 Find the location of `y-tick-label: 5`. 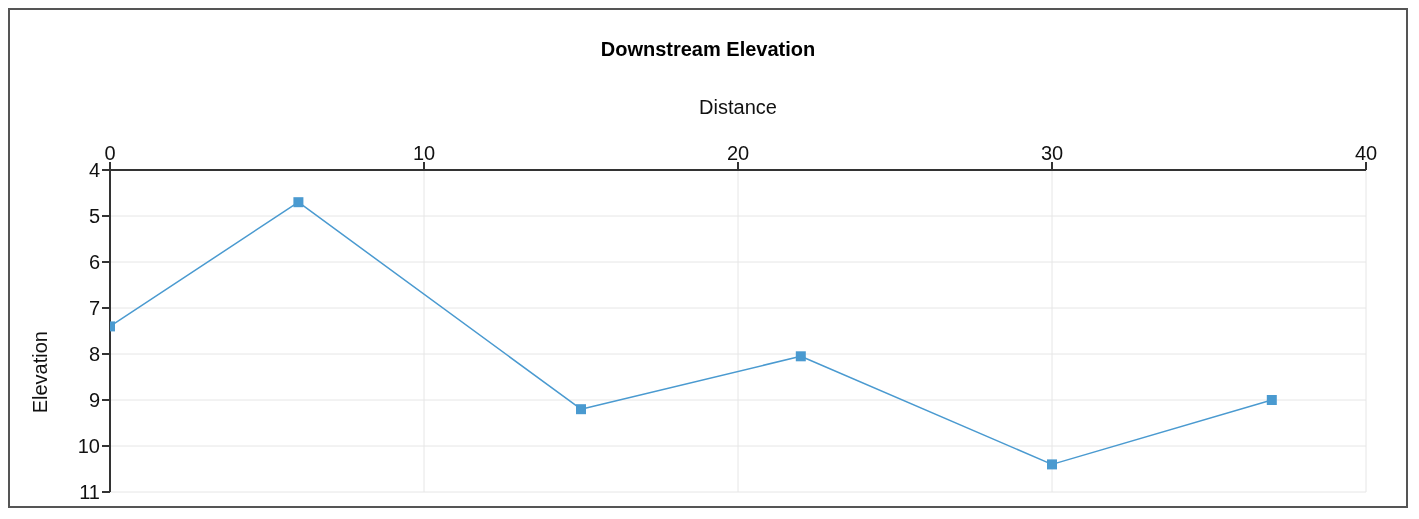

y-tick-label: 5 is located at coordinates (94, 216).